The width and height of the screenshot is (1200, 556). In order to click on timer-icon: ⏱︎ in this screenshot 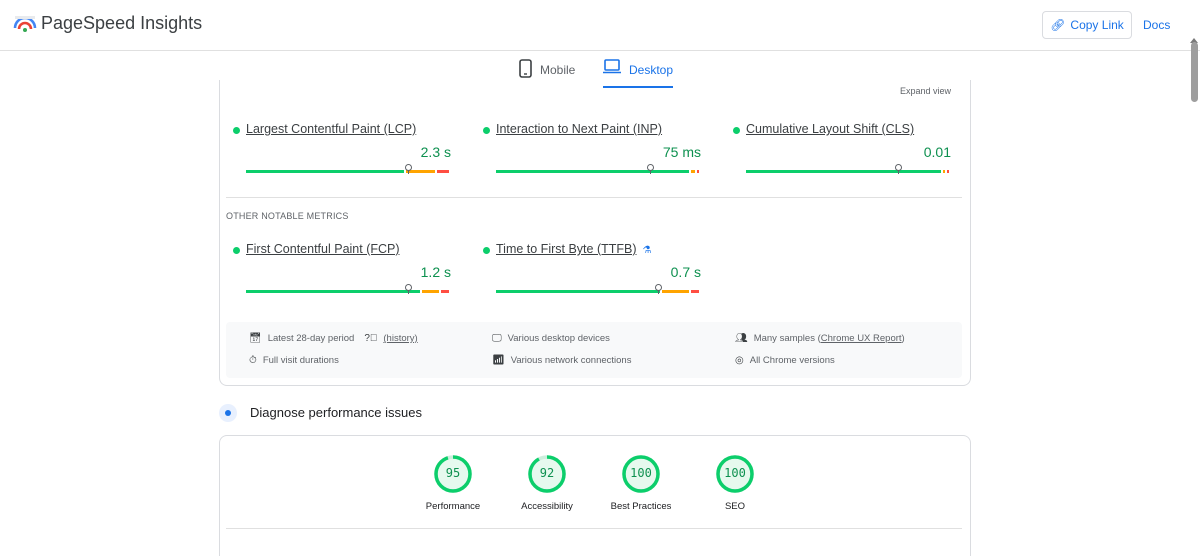, I will do `click(253, 360)`.